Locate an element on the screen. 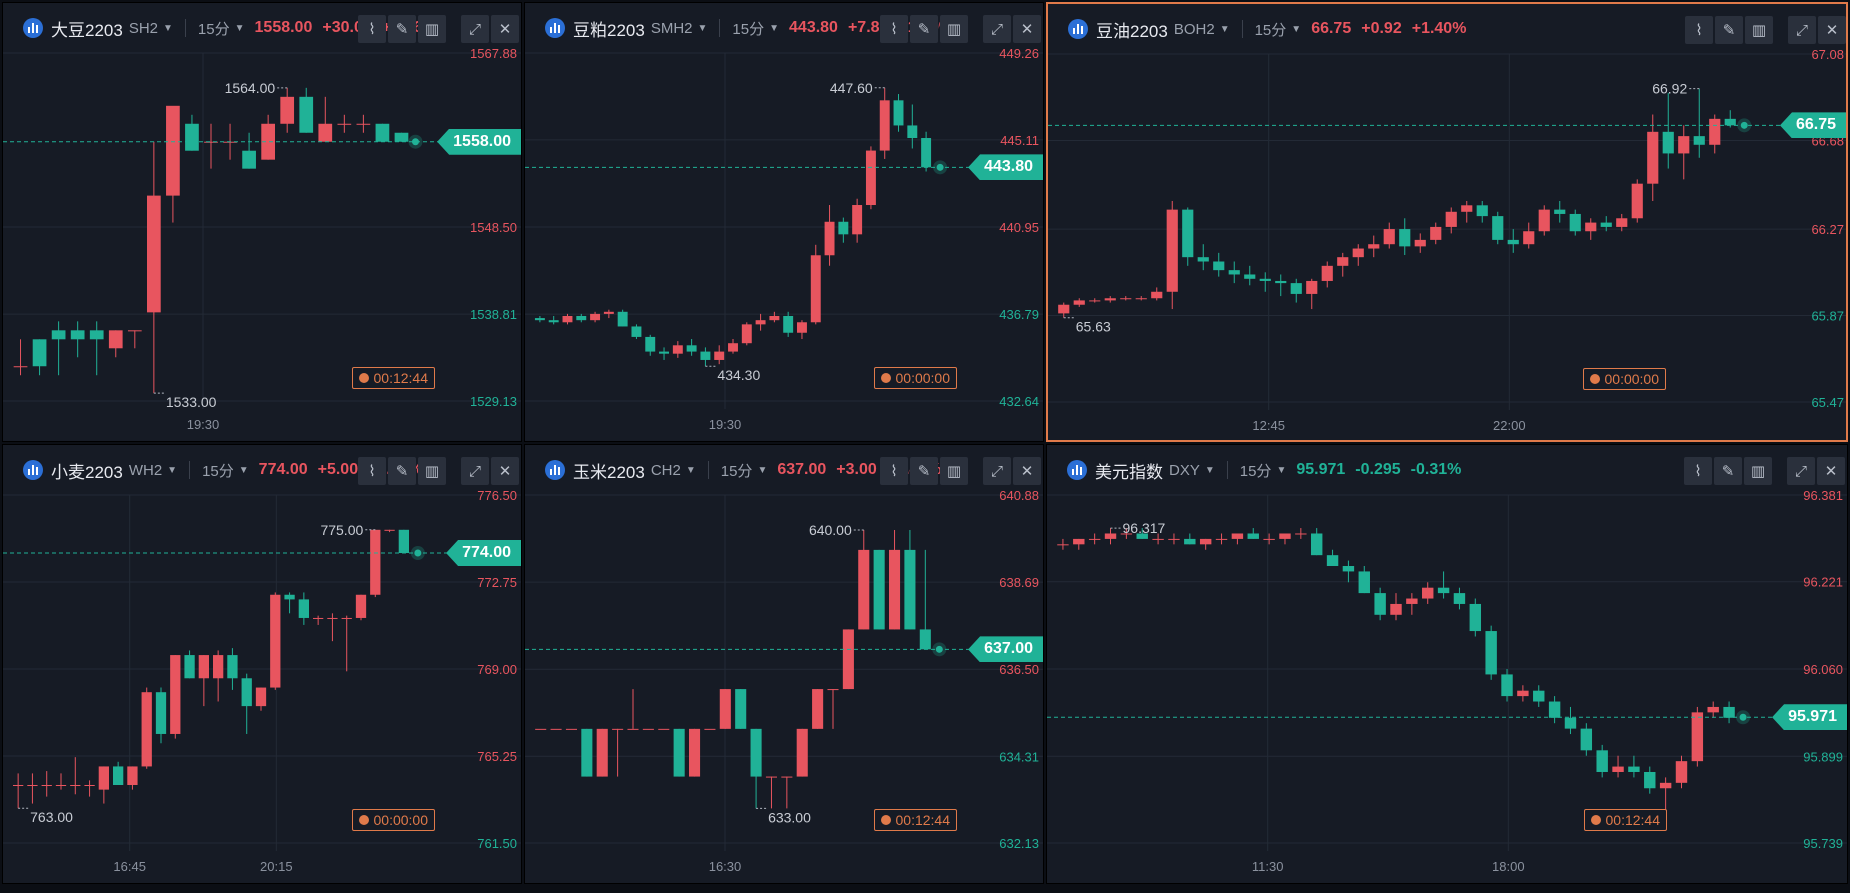 Image resolution: width=1850 pixels, height=893 pixels. y-tick-label: 445.11 is located at coordinates (1019, 140).